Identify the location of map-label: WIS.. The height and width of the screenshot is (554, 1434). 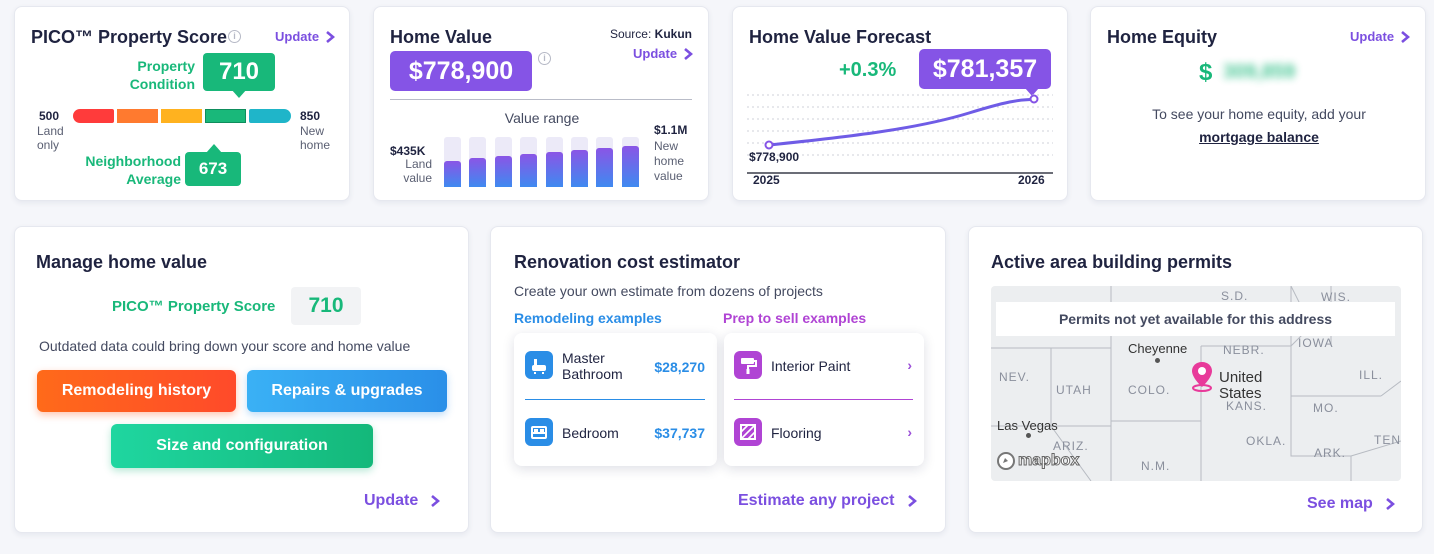
(1336, 297).